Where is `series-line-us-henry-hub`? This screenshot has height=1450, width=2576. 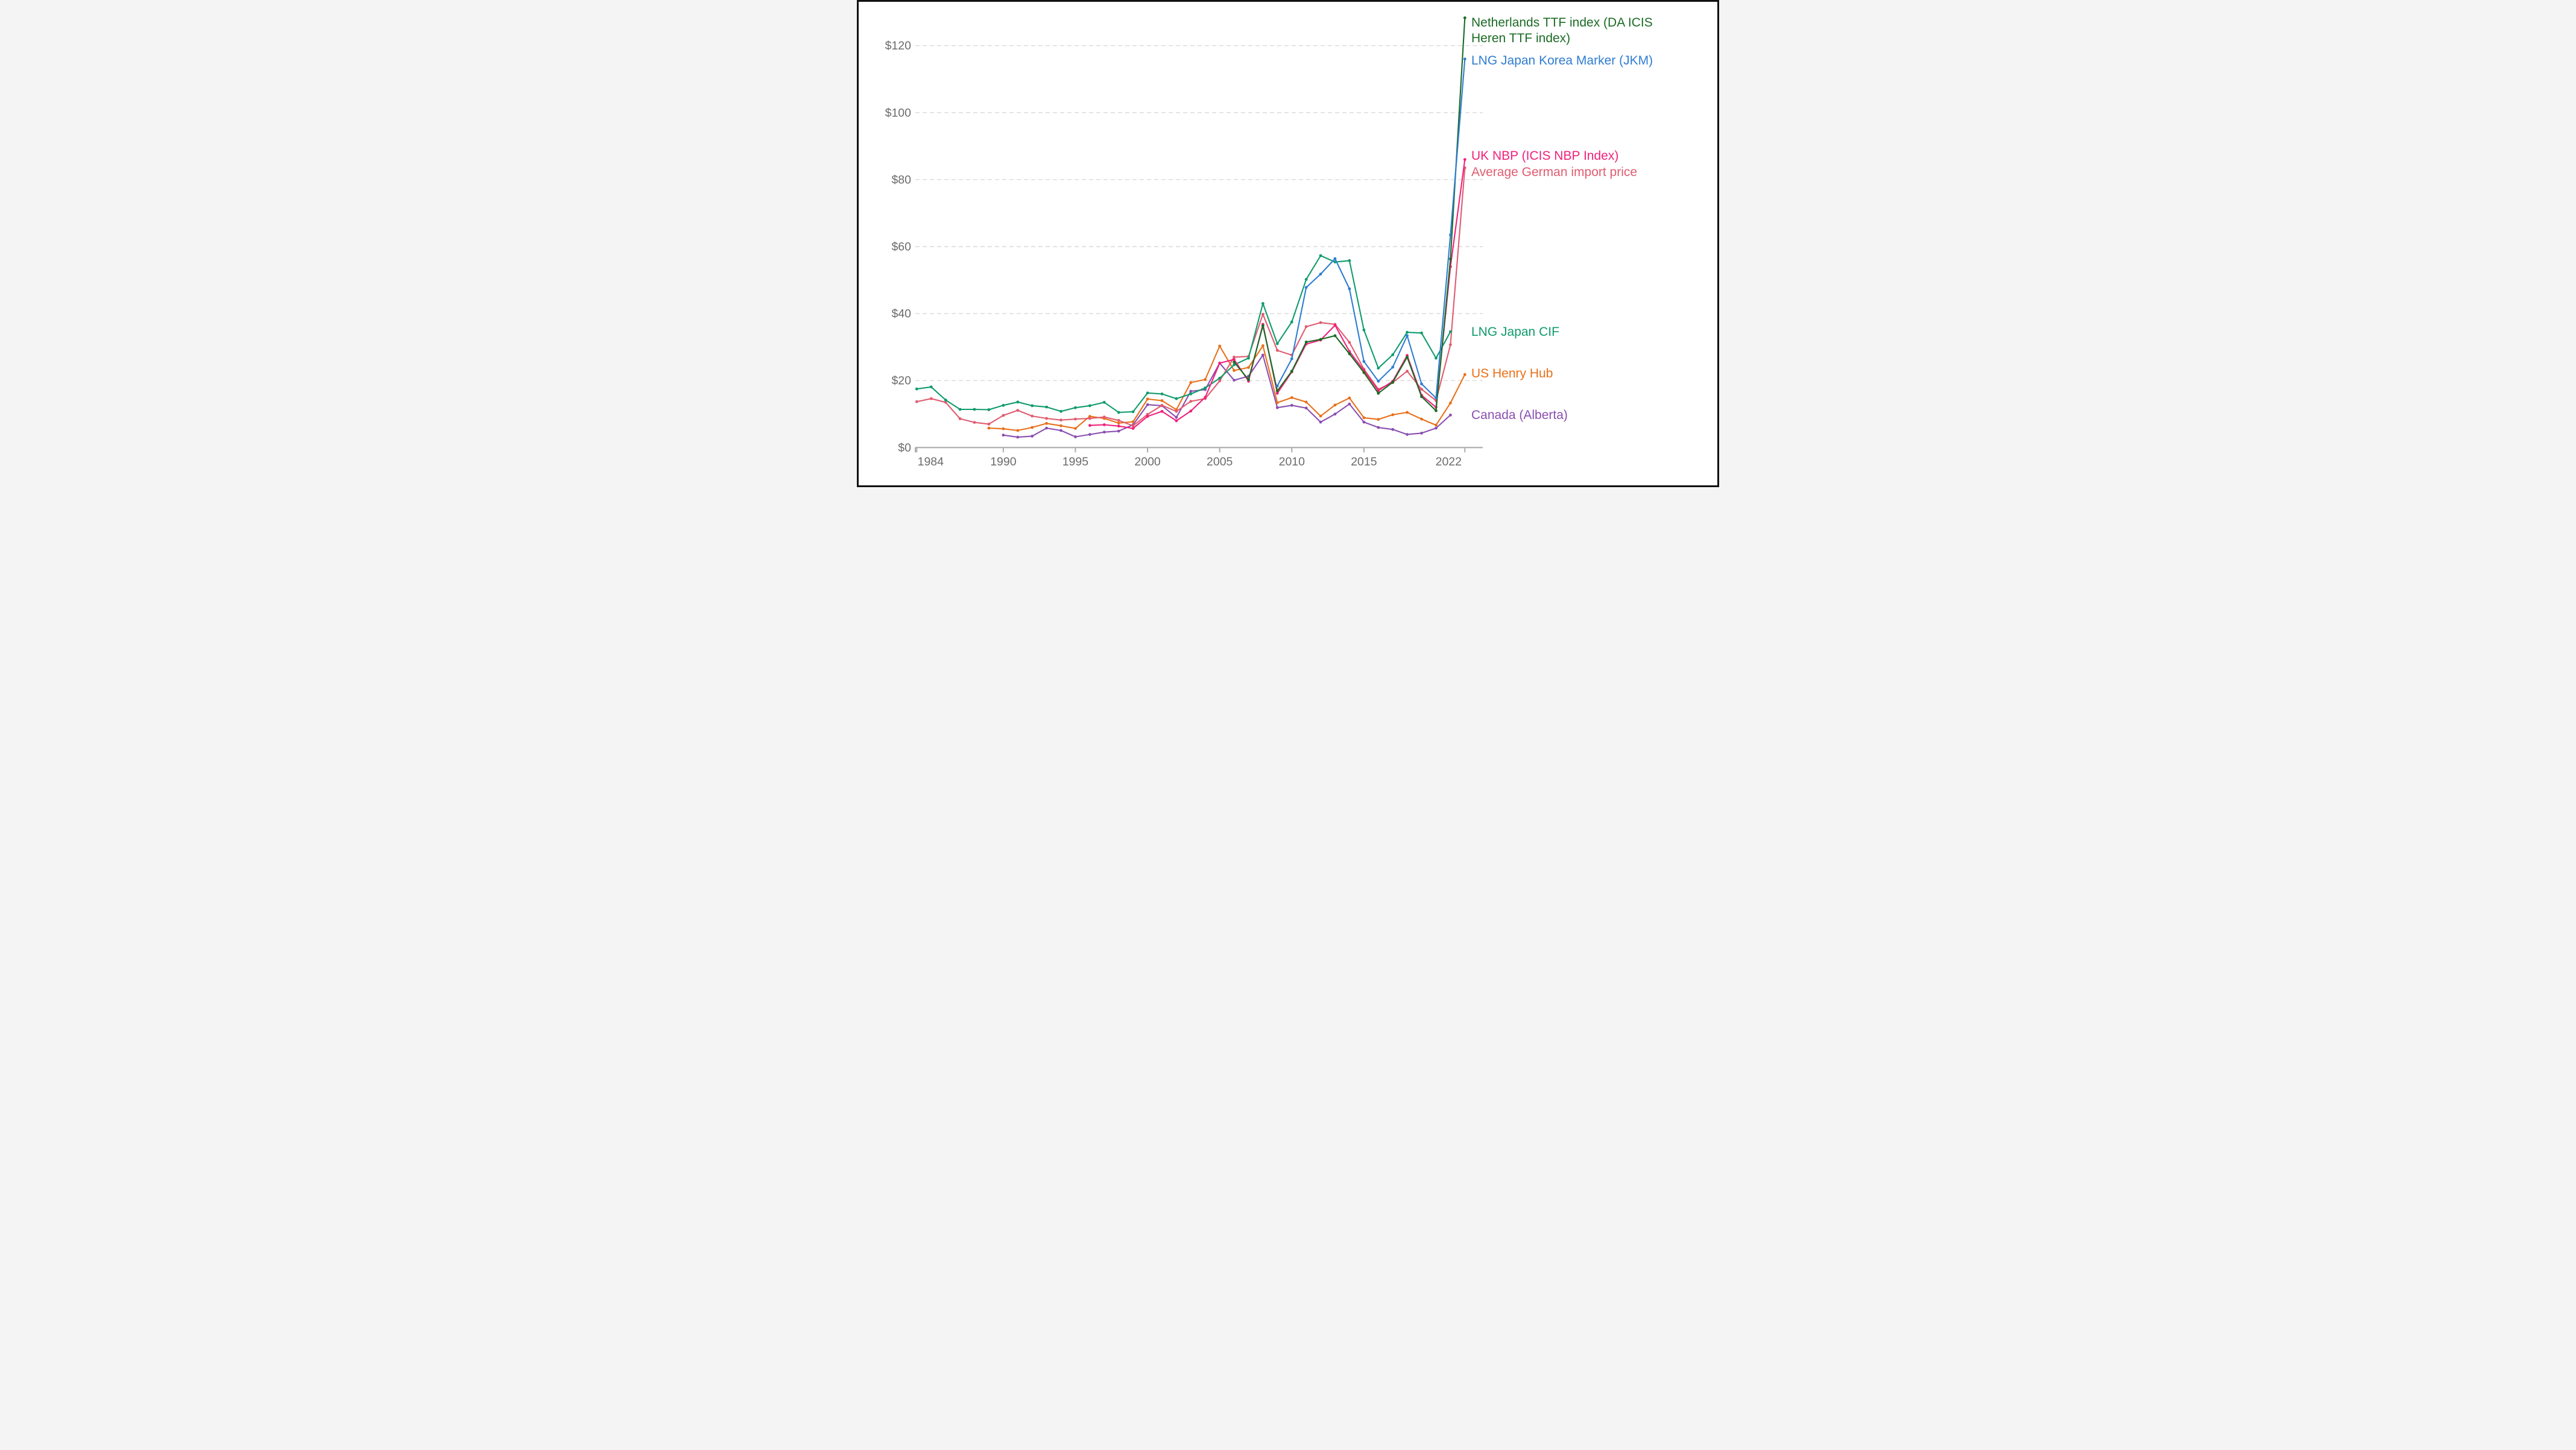 series-line-us-henry-hub is located at coordinates (1227, 389).